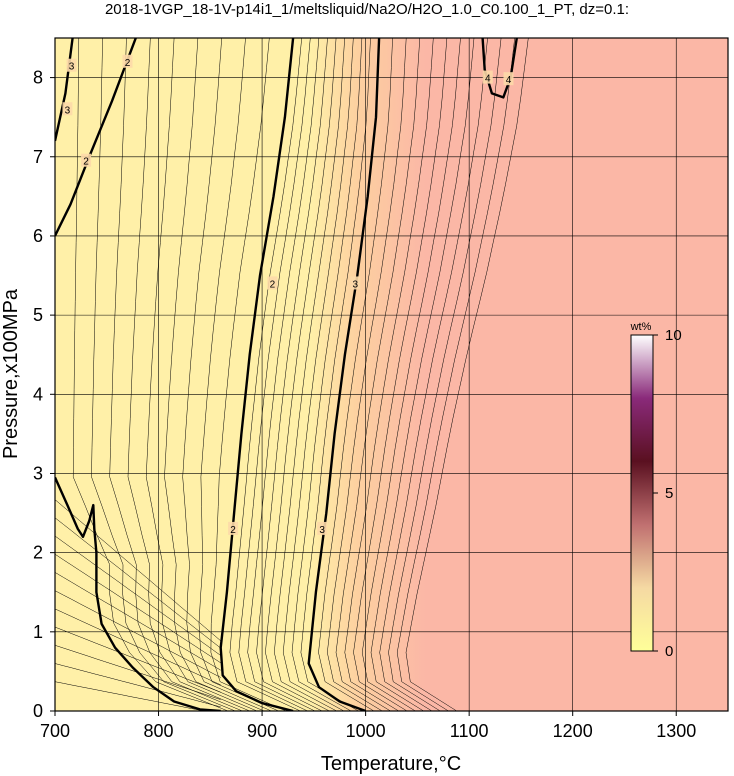 The width and height of the screenshot is (734, 776). Describe the element at coordinates (673, 335) in the screenshot. I see `colorbar-tick-label: 10` at that location.